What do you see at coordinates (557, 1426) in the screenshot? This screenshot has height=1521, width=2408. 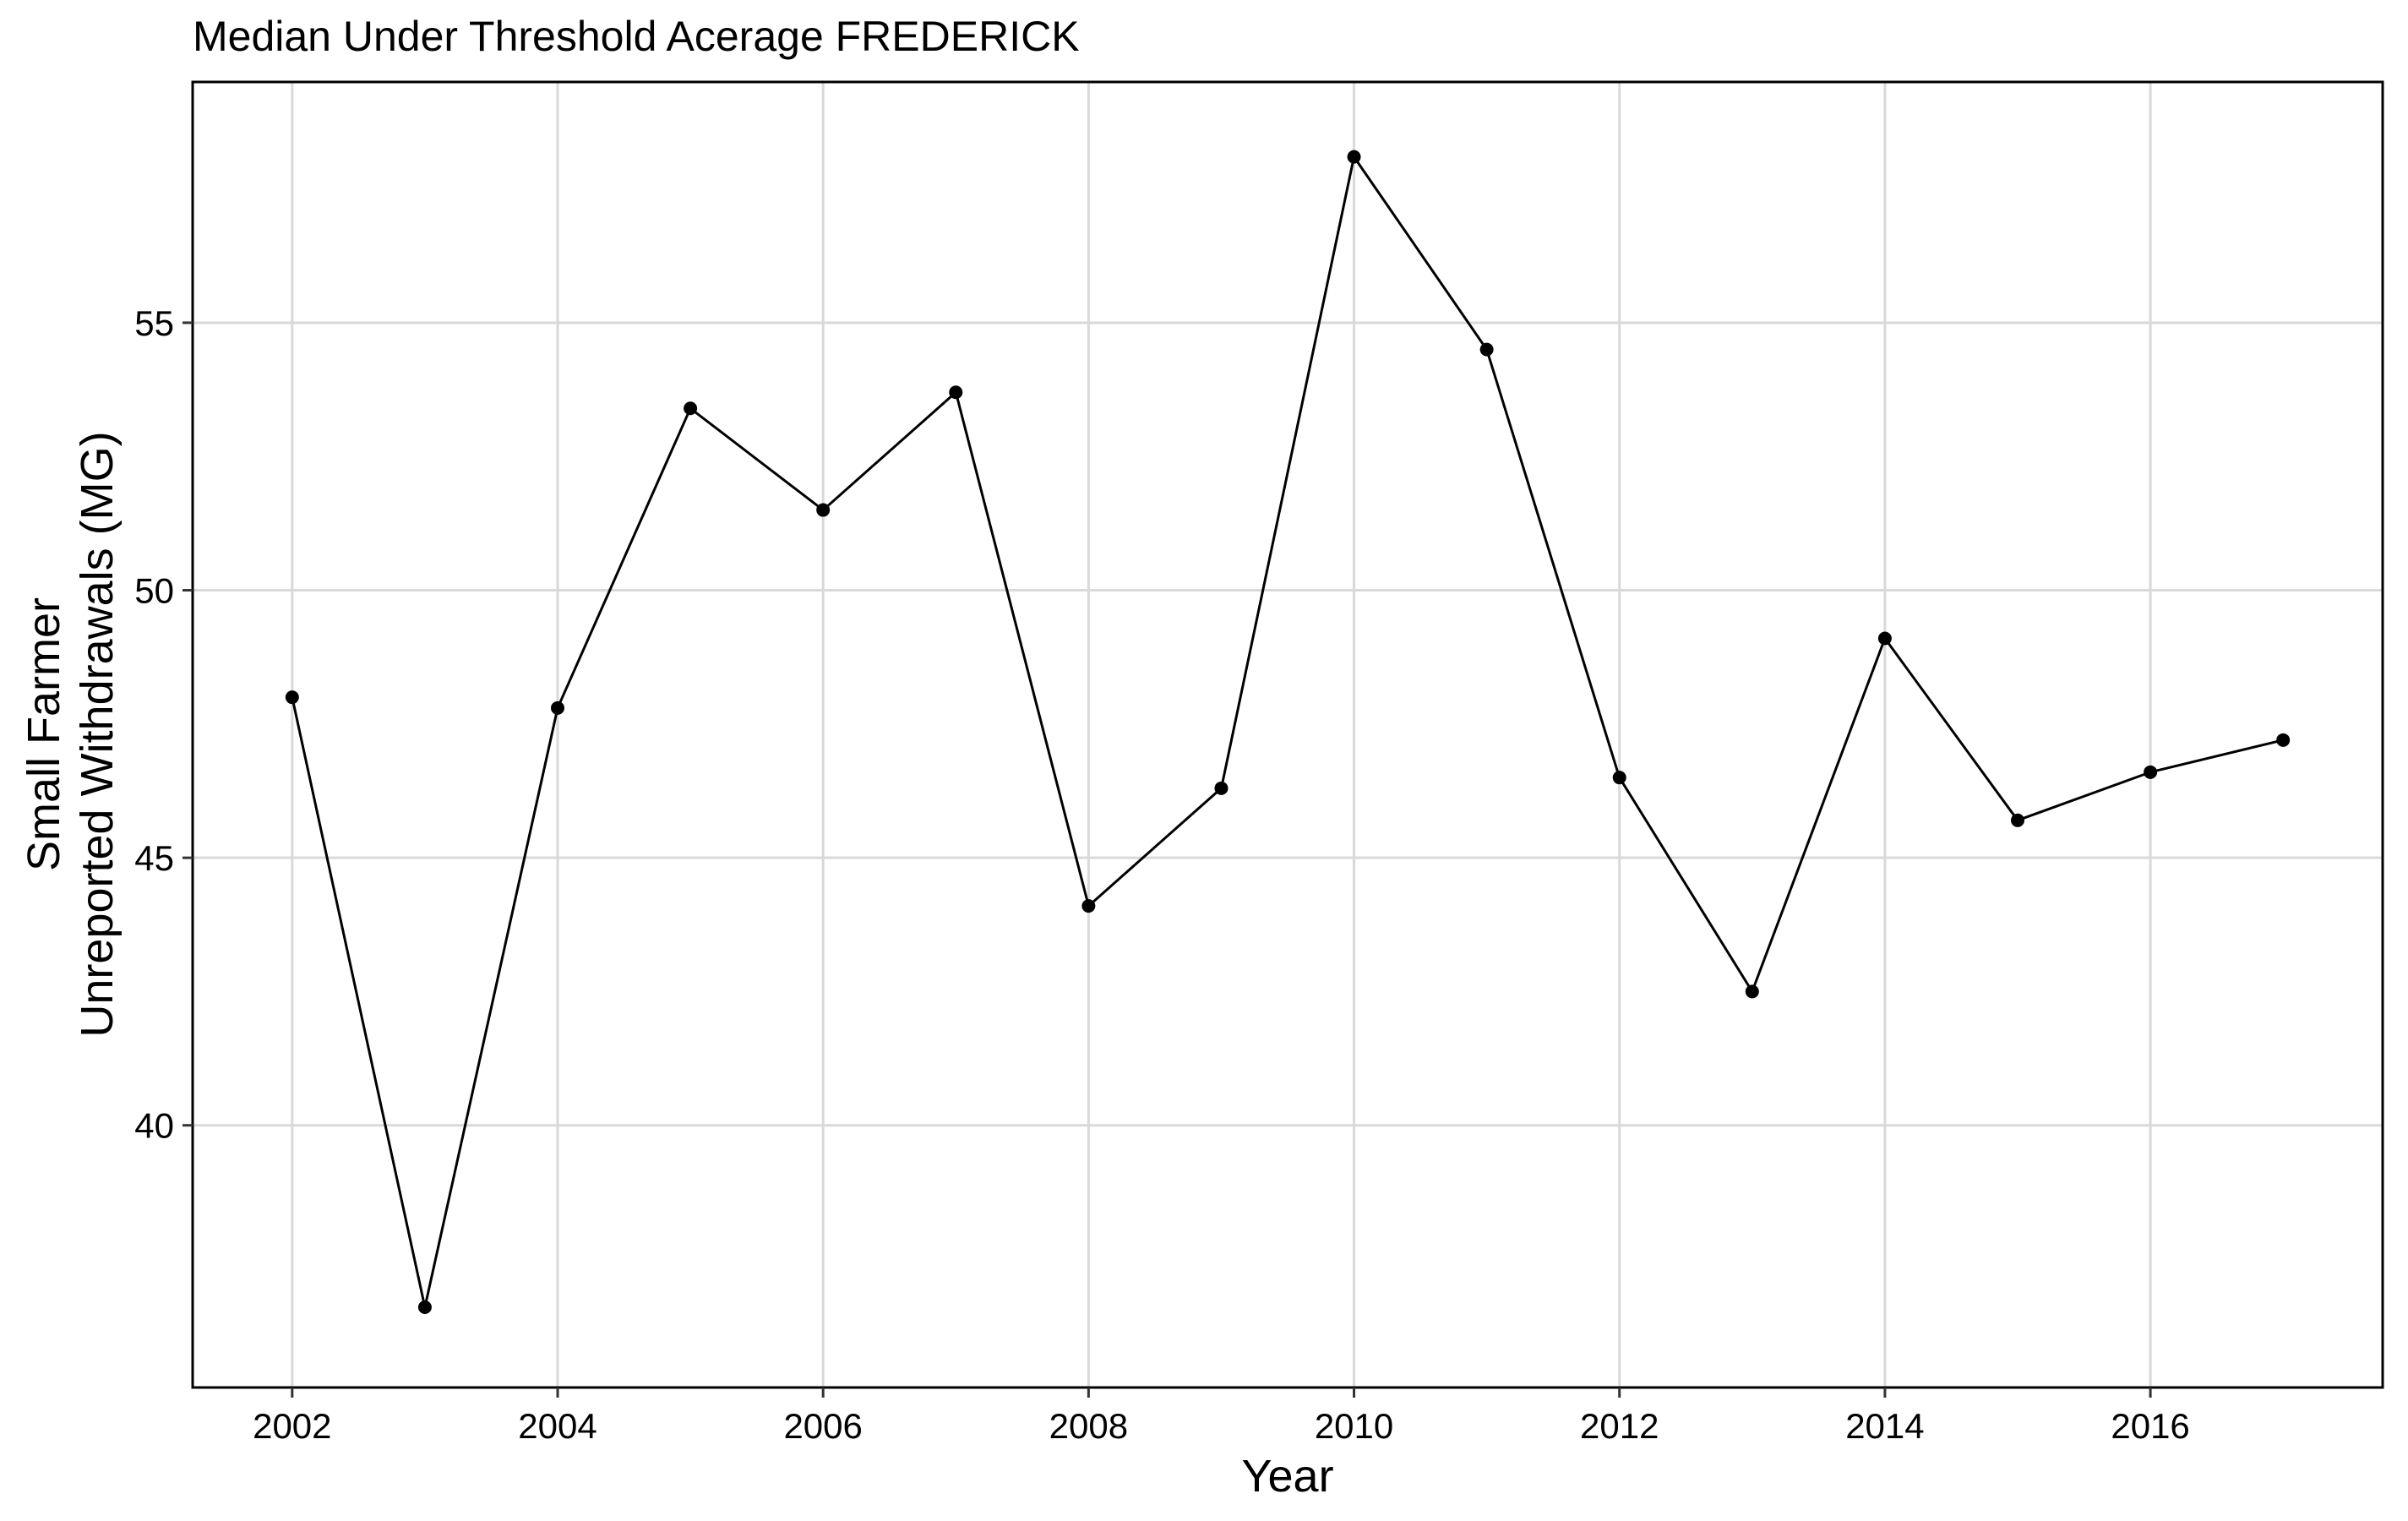 I see `x-tick-label: 2004` at bounding box center [557, 1426].